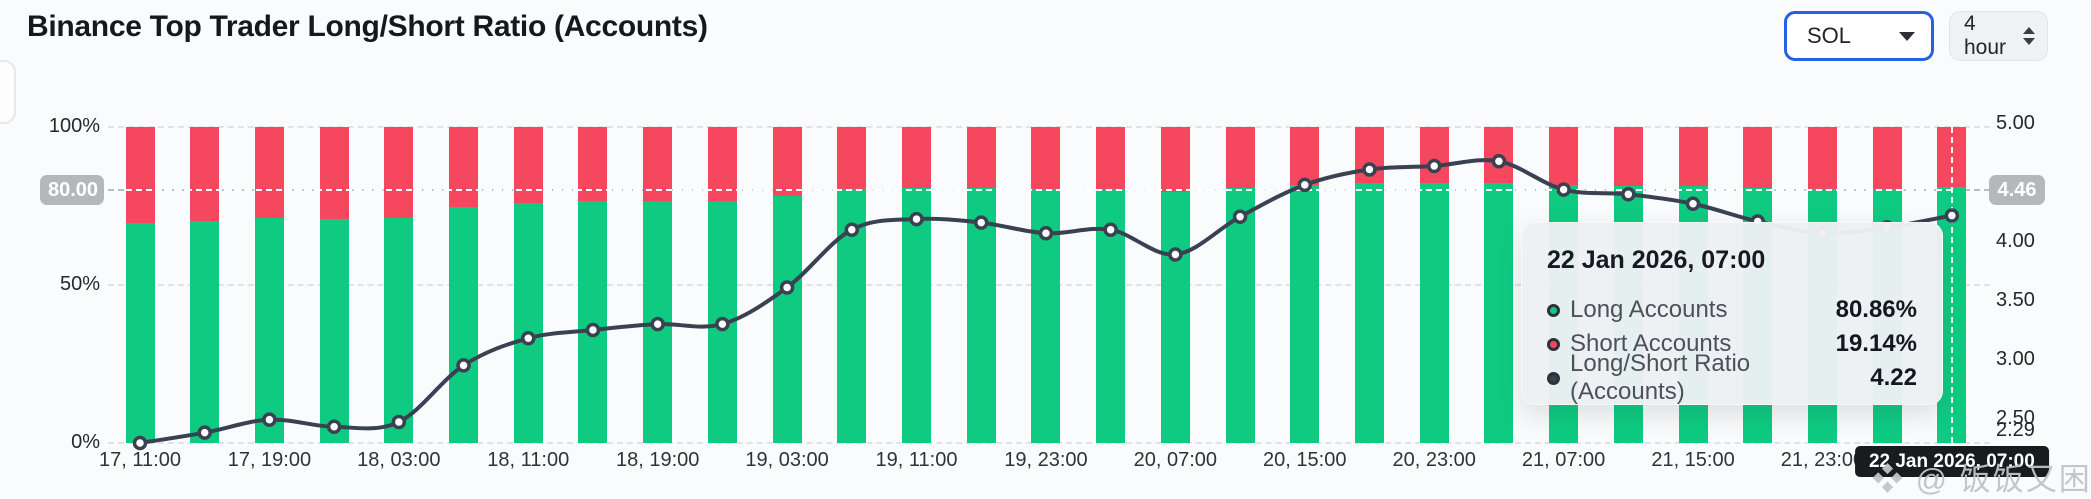 This screenshot has height=499, width=2091. Describe the element at coordinates (1656, 260) in the screenshot. I see `tooltip-date: 22 Jan 2026, 07:00` at that location.